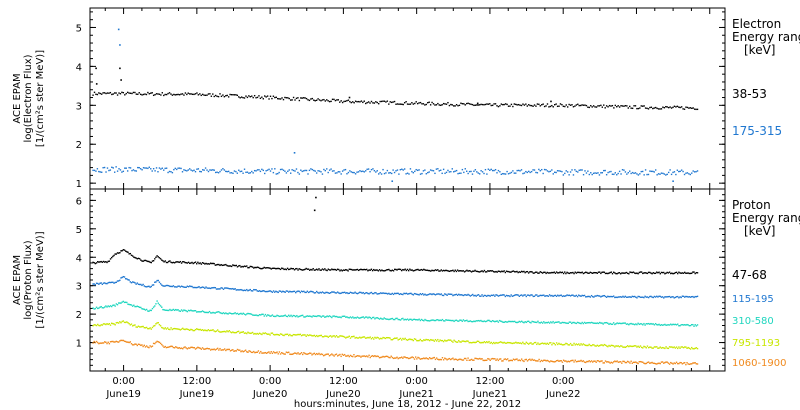  Describe the element at coordinates (17, 280) in the screenshot. I see `y-axis-label: ACE EPAM` at that location.